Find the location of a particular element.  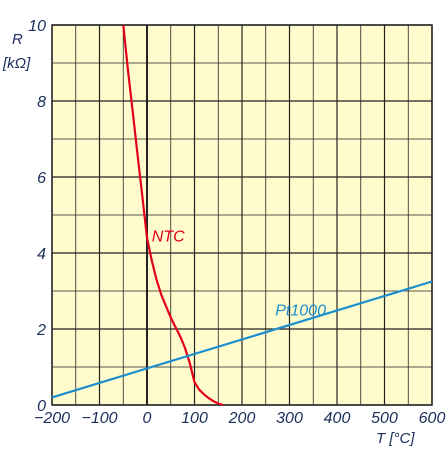

x-tick-label: 400 is located at coordinates (337, 418).